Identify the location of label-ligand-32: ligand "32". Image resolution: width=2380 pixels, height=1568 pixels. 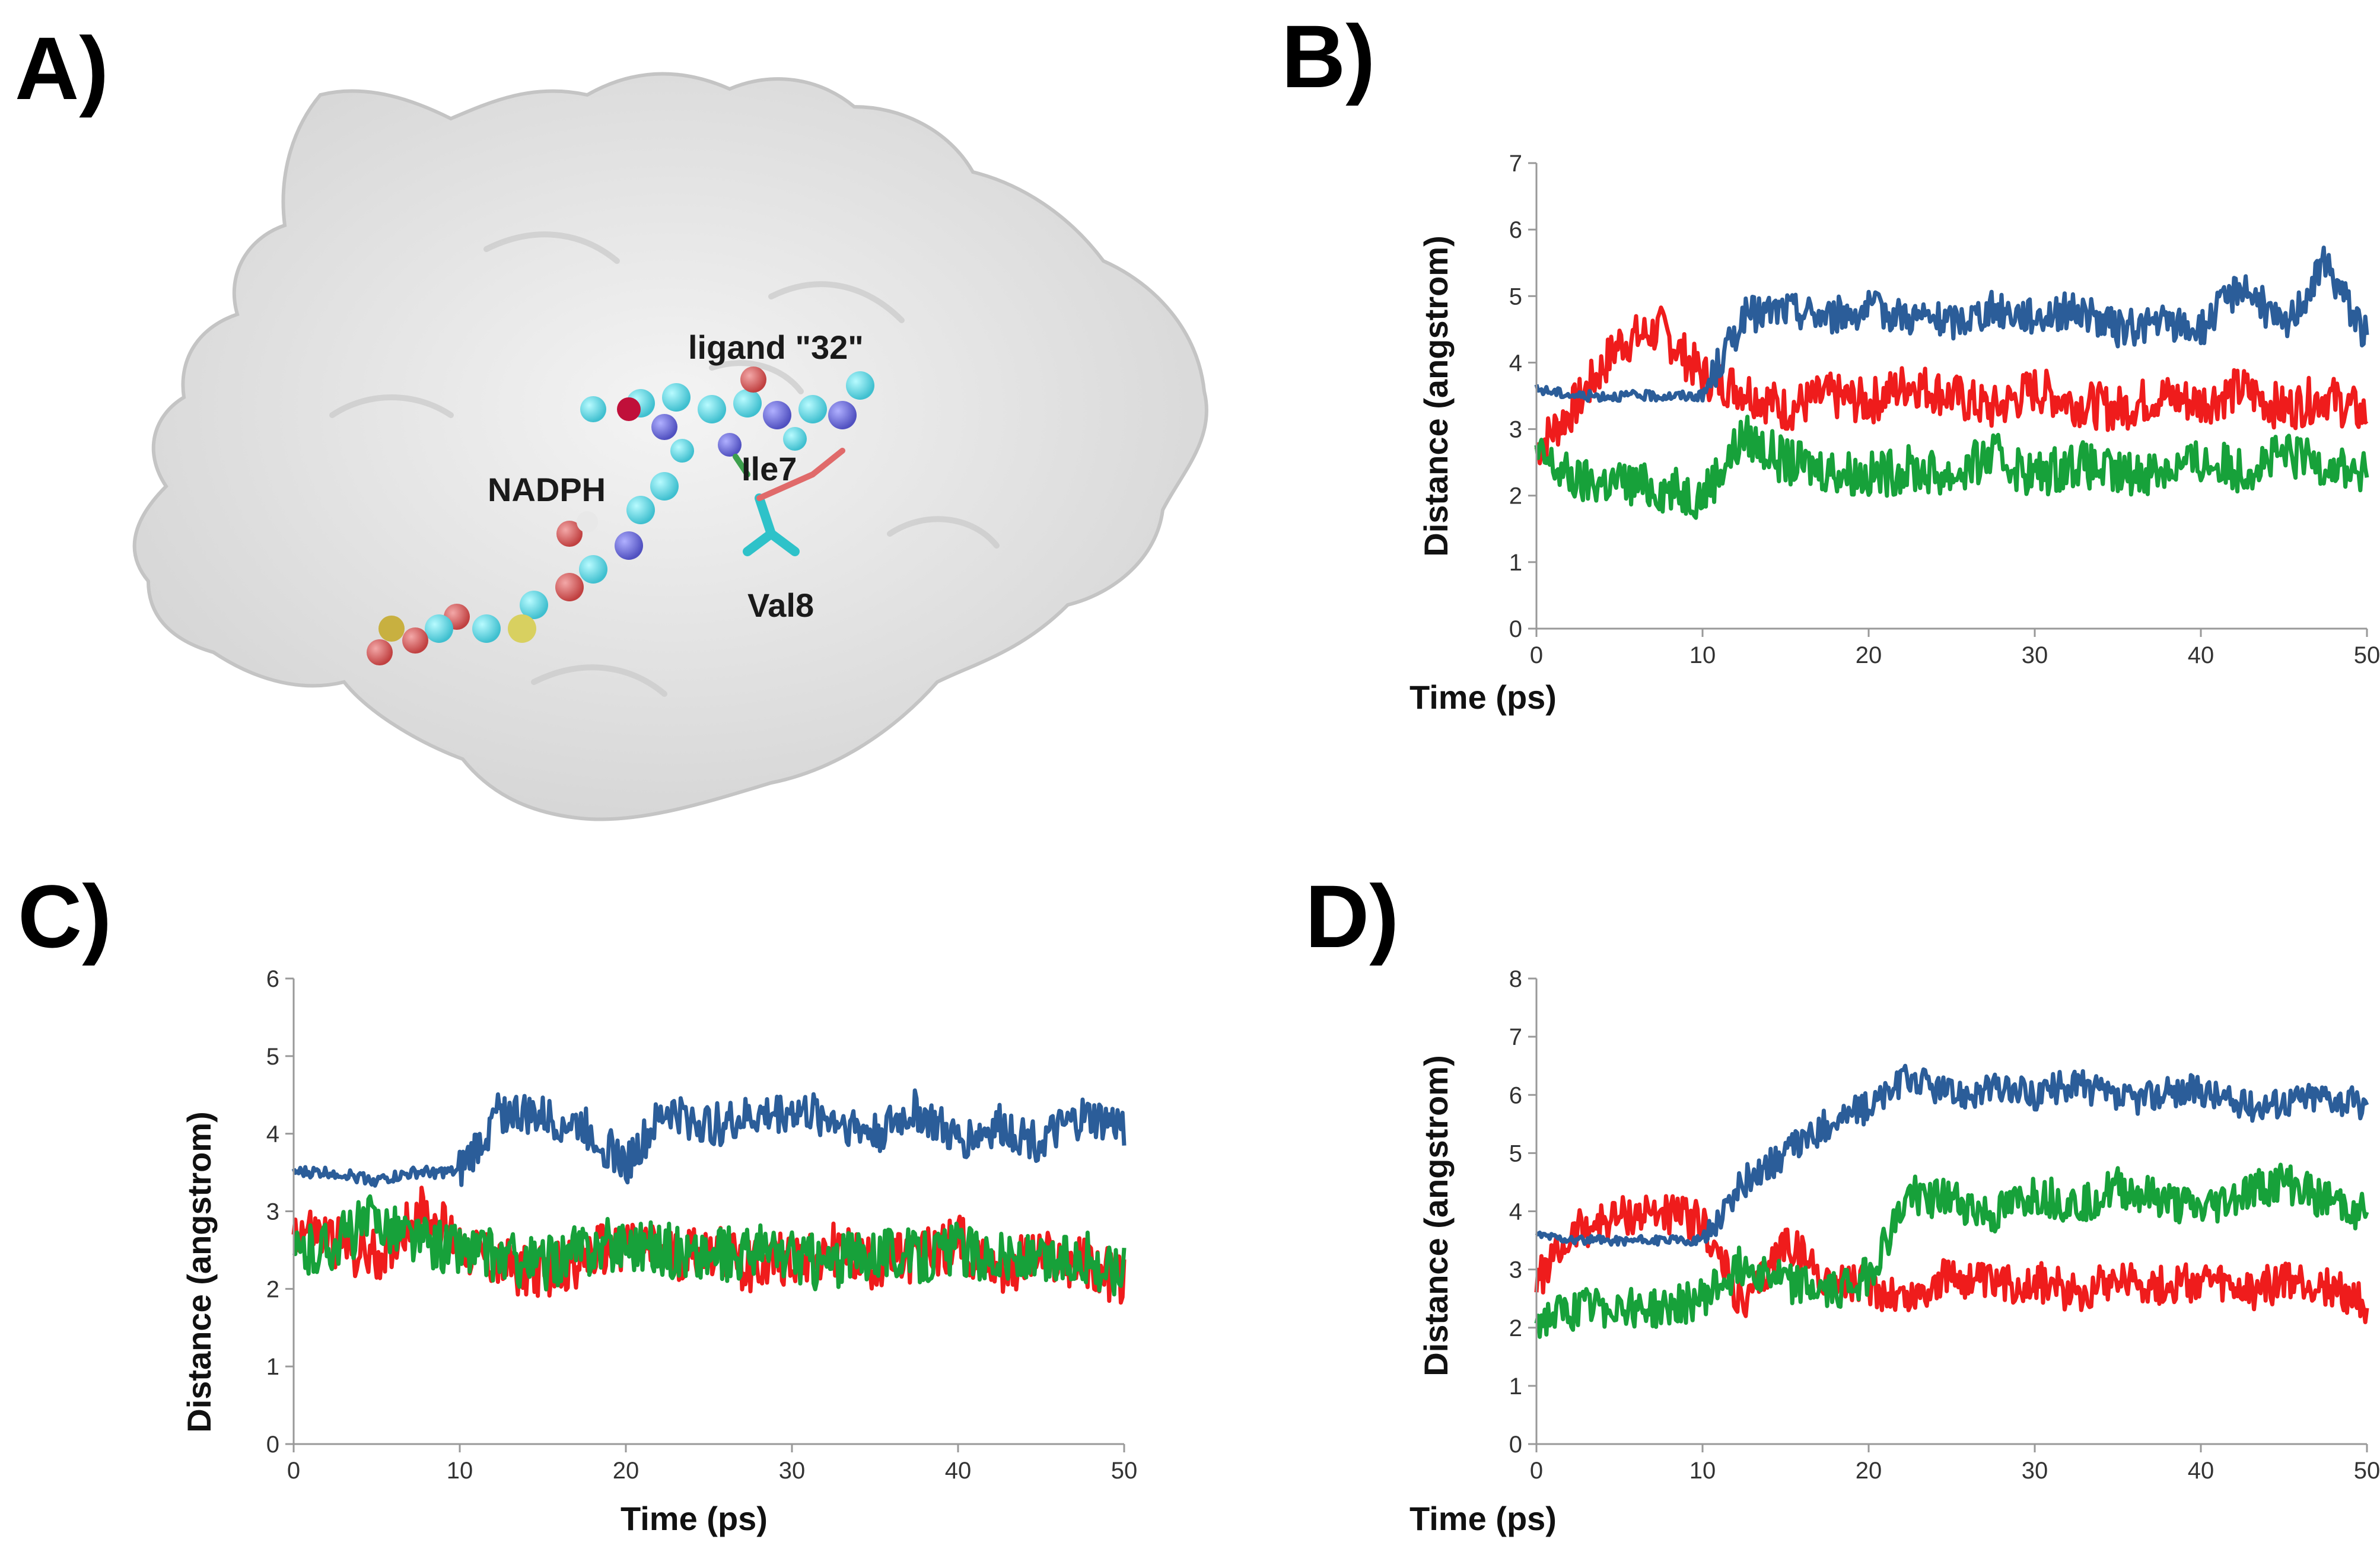
(776, 348).